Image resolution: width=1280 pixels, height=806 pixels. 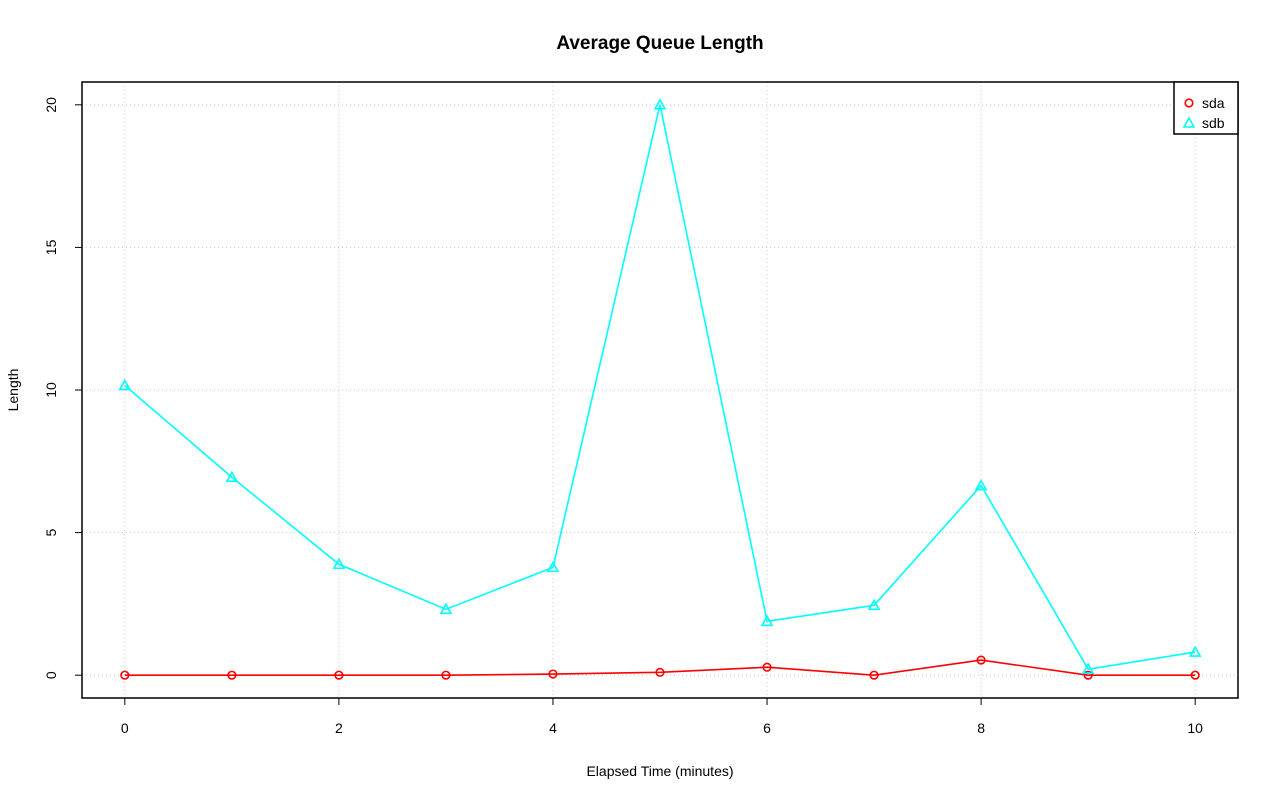 What do you see at coordinates (51, 675) in the screenshot?
I see `y-tick-label: 0` at bounding box center [51, 675].